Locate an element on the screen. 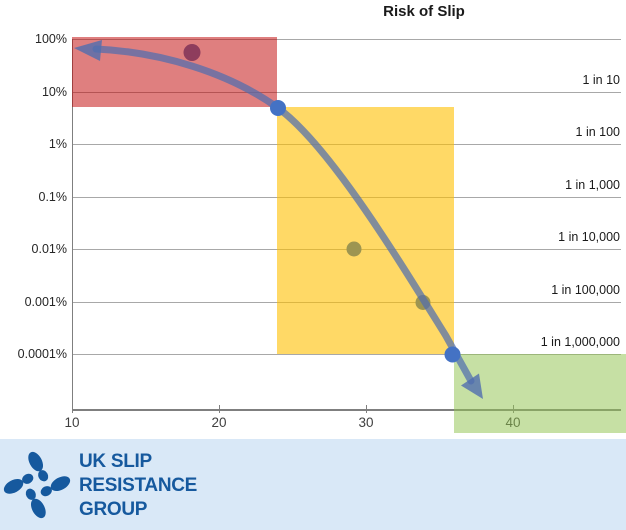 This screenshot has width=626, height=530. logo-line-3: GROUP is located at coordinates (113, 509).